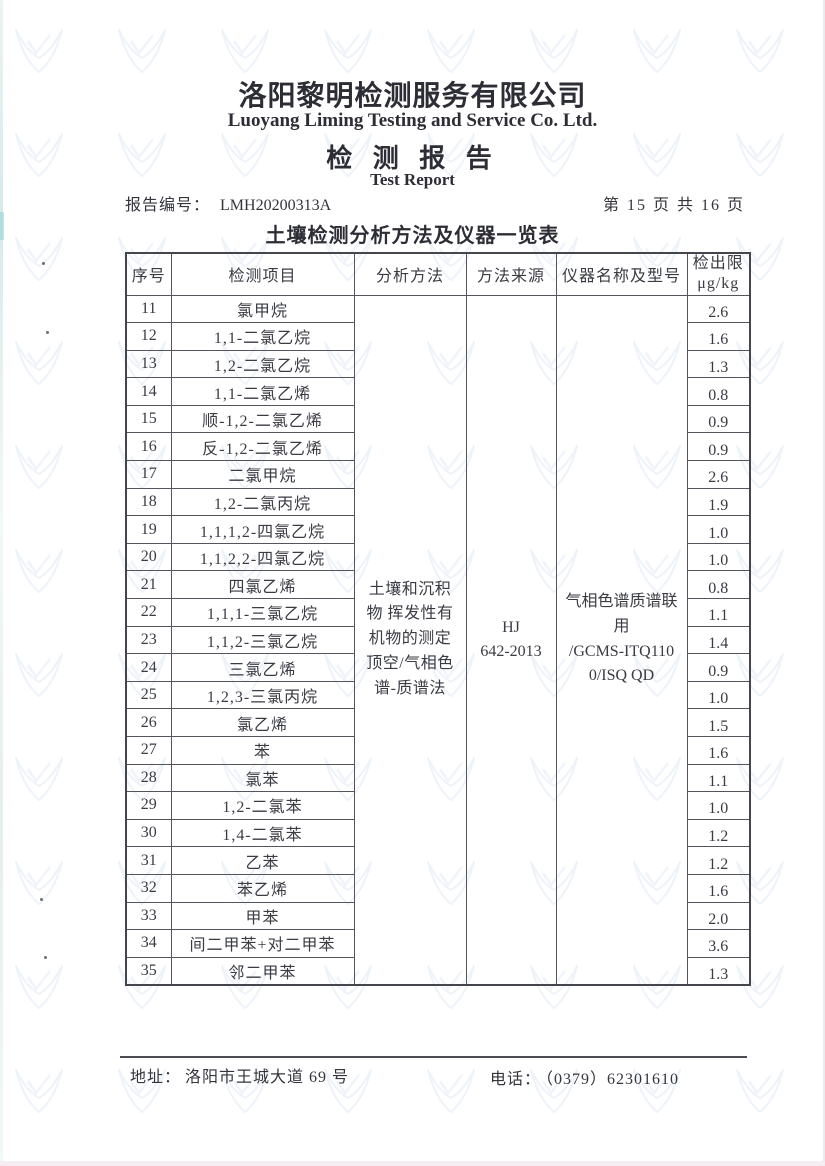 This screenshot has width=825, height=1166. Describe the element at coordinates (438, 557) in the screenshot. I see `table-row: 20 1,1,2,2-四氯乙烷 1.0` at that location.